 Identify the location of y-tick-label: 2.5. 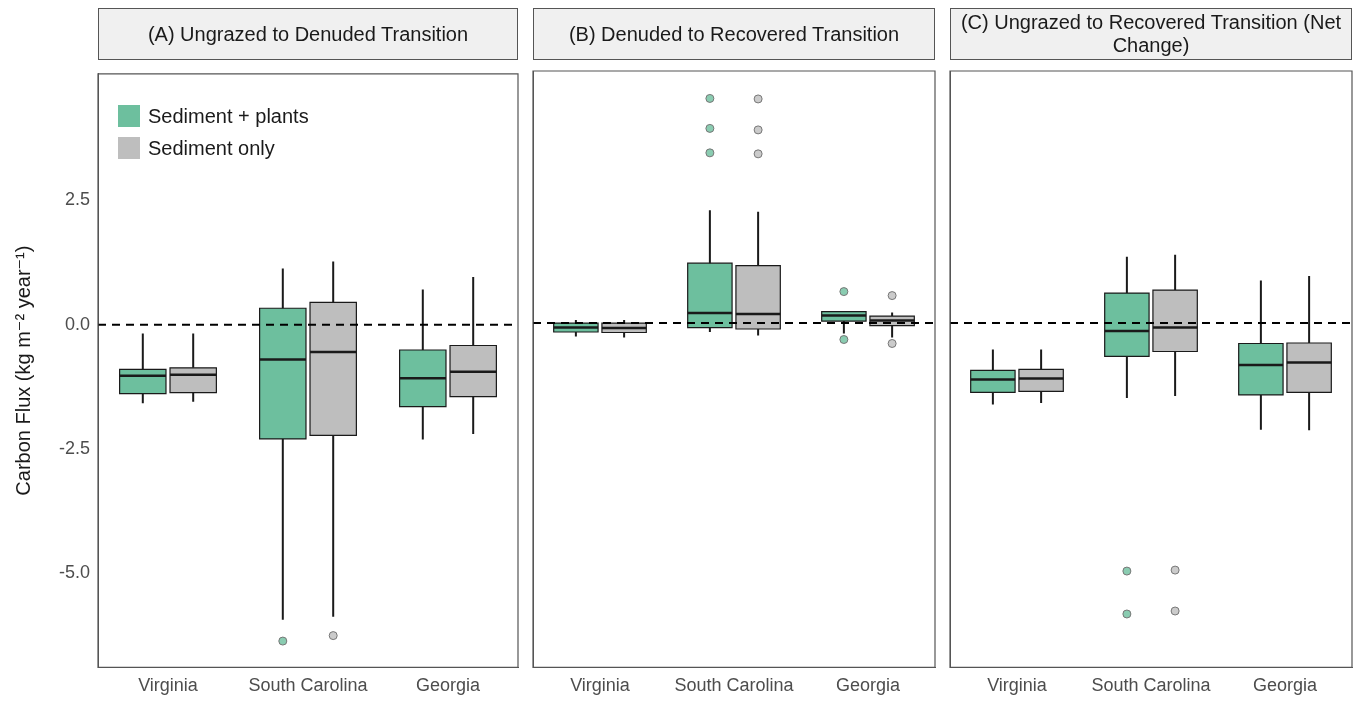
(77, 199).